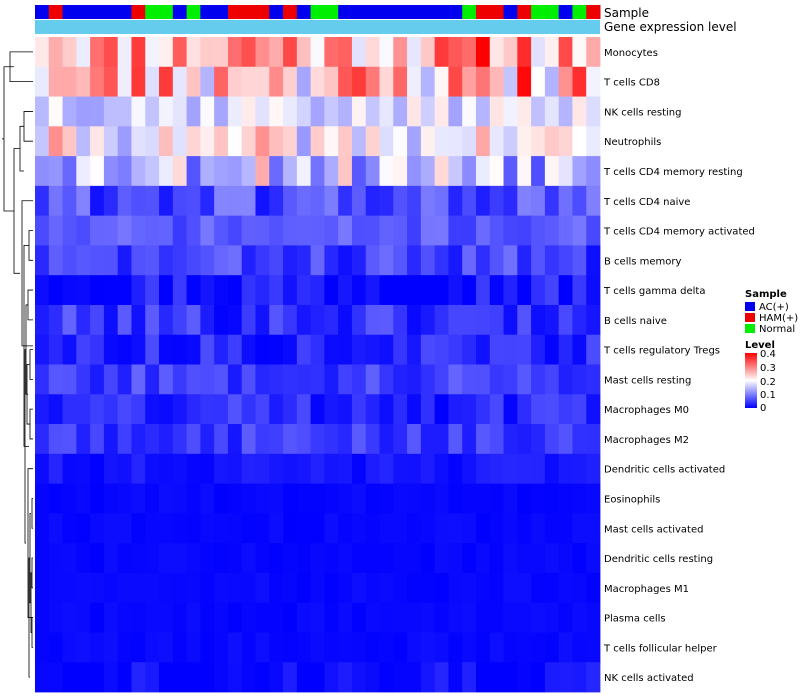 This screenshot has height=700, width=800. I want to click on row-label: T cells follicular helper, so click(660, 648).